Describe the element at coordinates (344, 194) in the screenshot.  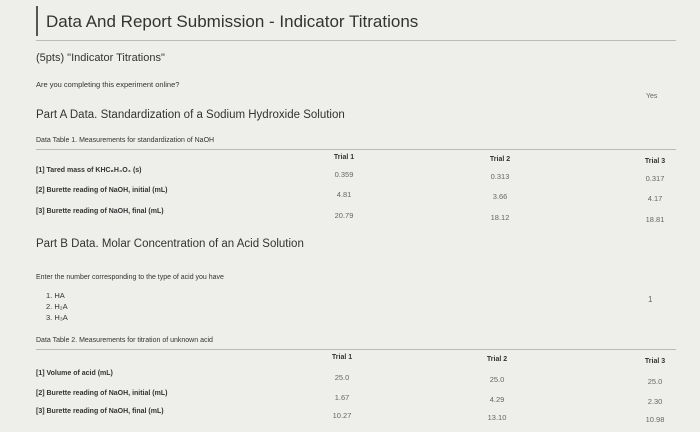
I see `cell-value: 4.81` at that location.